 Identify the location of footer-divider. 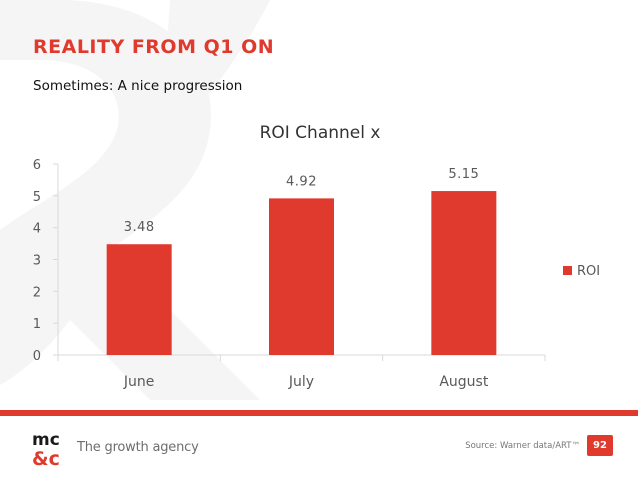
(319, 413).